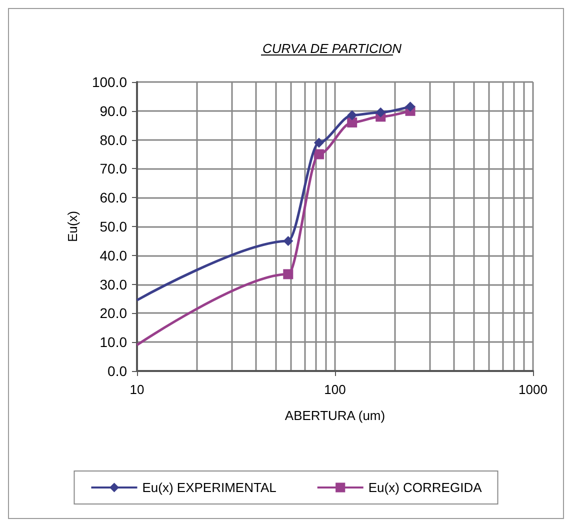 The image size is (572, 527). What do you see at coordinates (114, 168) in the screenshot?
I see `y-tick-label: 70.0` at bounding box center [114, 168].